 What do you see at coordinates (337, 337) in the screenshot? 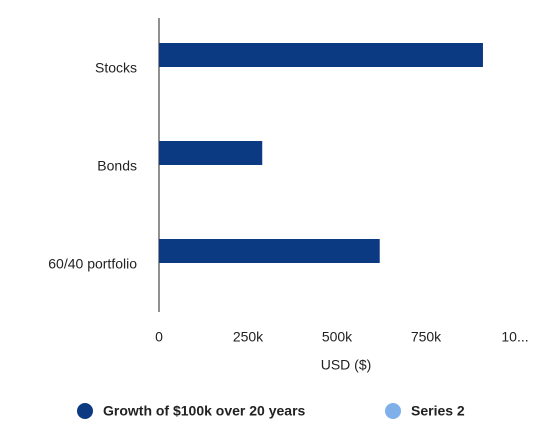
I see `x-tick-label: 500k` at bounding box center [337, 337].